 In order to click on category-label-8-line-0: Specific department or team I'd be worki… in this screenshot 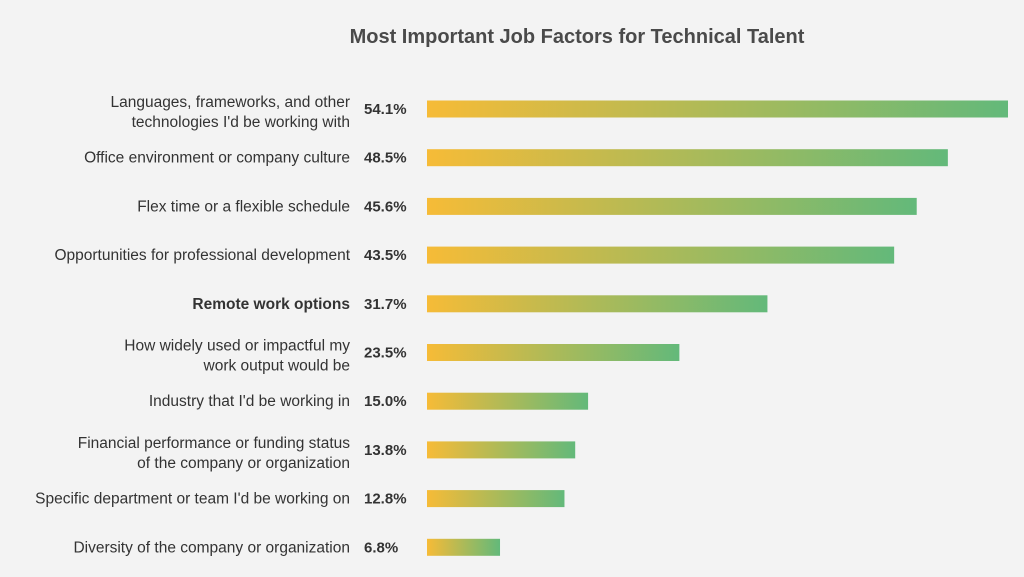, I will do `click(192, 499)`.